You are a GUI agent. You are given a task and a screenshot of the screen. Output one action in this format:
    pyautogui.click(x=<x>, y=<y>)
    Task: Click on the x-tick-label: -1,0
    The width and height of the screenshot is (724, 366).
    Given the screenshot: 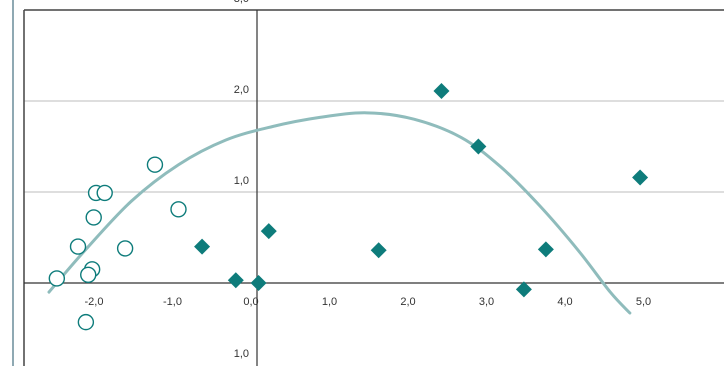 What is the action you would take?
    pyautogui.click(x=172, y=302)
    